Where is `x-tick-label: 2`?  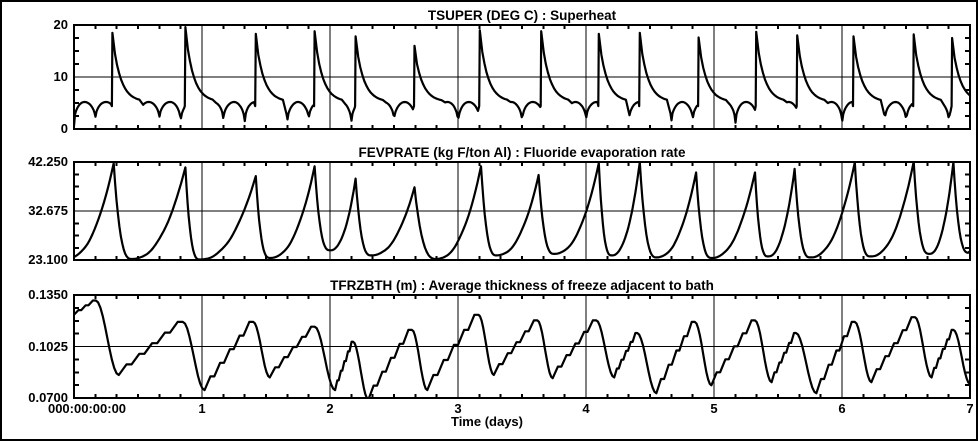
x-tick-label: 2 is located at coordinates (330, 408).